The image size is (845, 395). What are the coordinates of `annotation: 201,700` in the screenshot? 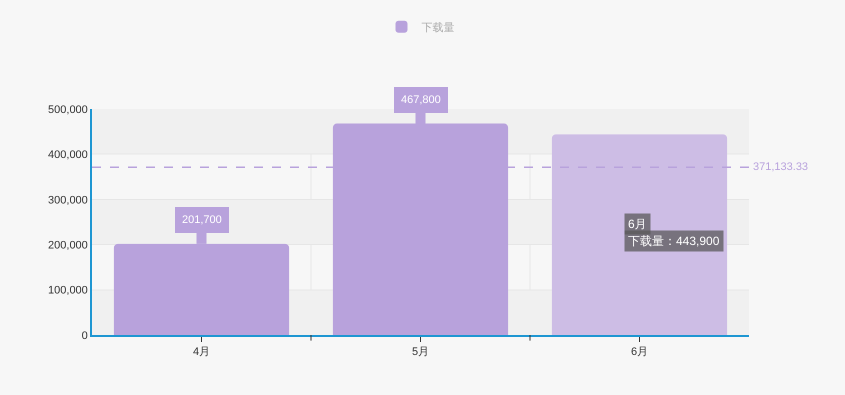 It's located at (202, 220).